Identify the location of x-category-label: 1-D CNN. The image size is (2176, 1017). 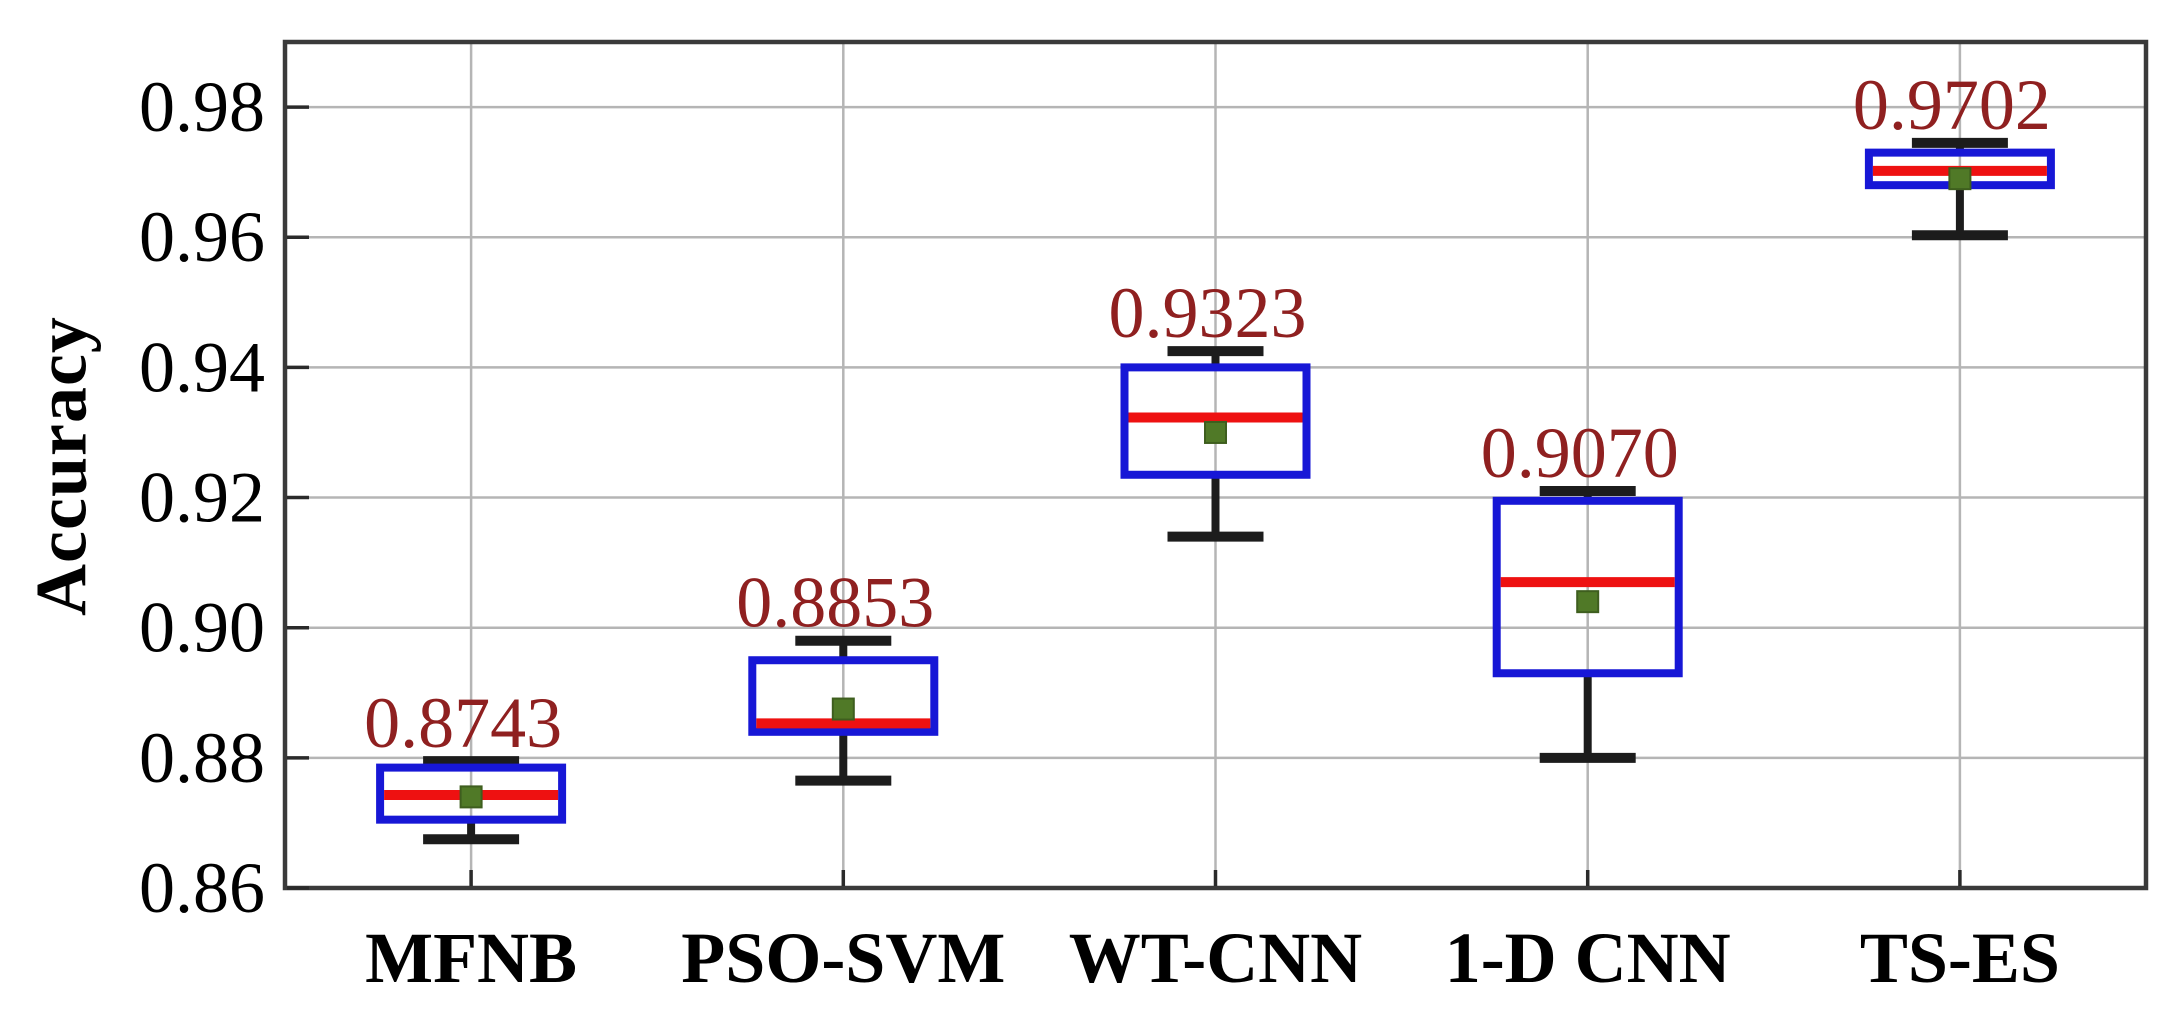
(1588, 958).